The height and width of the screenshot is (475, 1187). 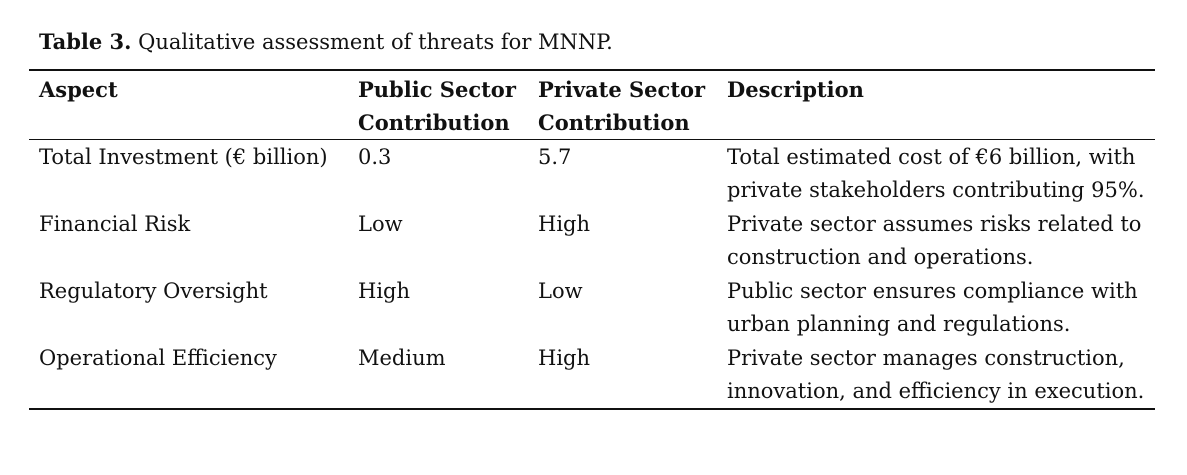 What do you see at coordinates (183, 157) in the screenshot?
I see `cell-aspect: Total Investment (€ billion)` at bounding box center [183, 157].